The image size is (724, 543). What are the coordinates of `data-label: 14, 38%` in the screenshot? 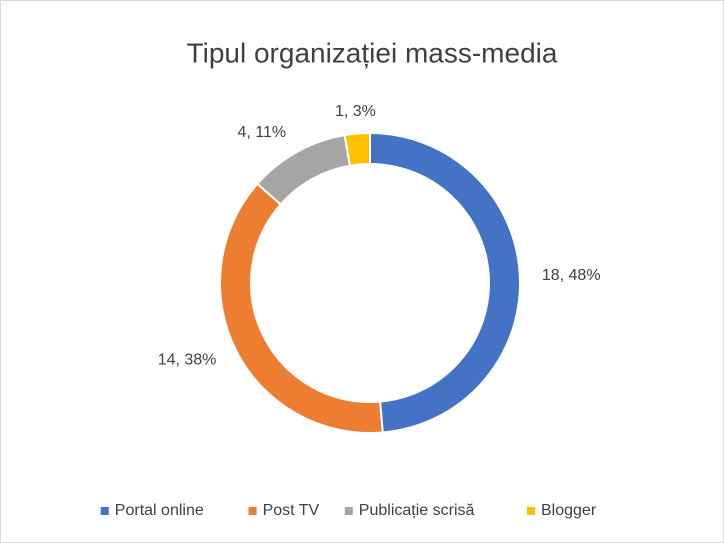 It's located at (187, 360).